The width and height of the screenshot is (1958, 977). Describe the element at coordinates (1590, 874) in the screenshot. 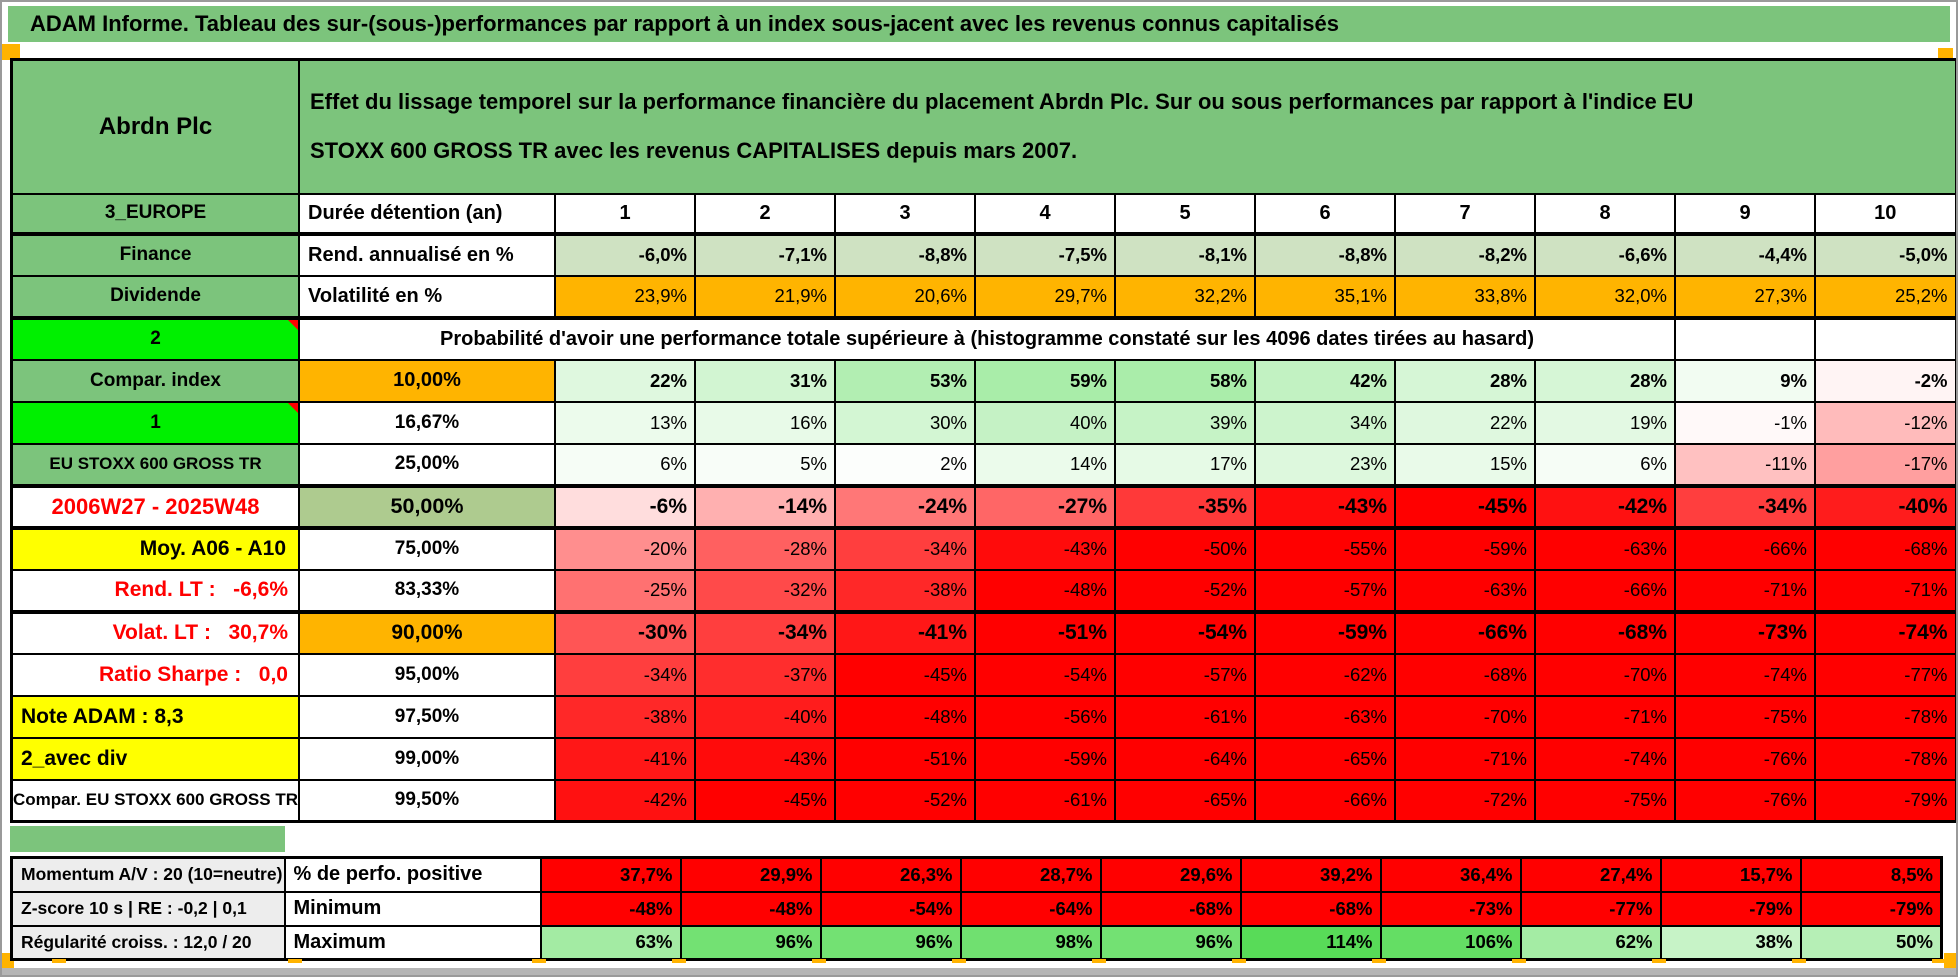

I see `value-cell: 27,4%` at that location.